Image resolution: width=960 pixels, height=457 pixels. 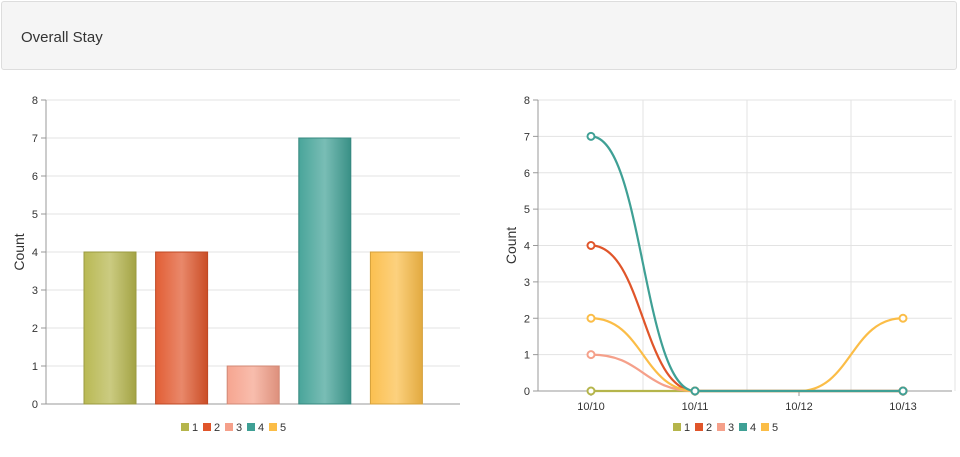 I want to click on x-tick-label: 10/10, so click(x=591, y=407).